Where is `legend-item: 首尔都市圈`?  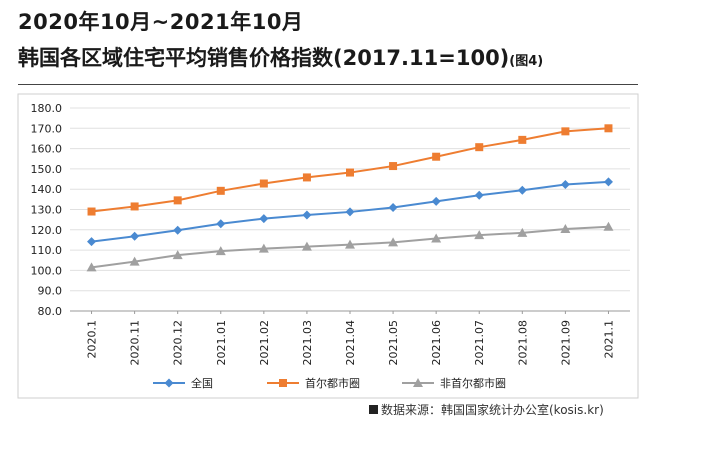 legend-item: 首尔都市圈 is located at coordinates (313, 383).